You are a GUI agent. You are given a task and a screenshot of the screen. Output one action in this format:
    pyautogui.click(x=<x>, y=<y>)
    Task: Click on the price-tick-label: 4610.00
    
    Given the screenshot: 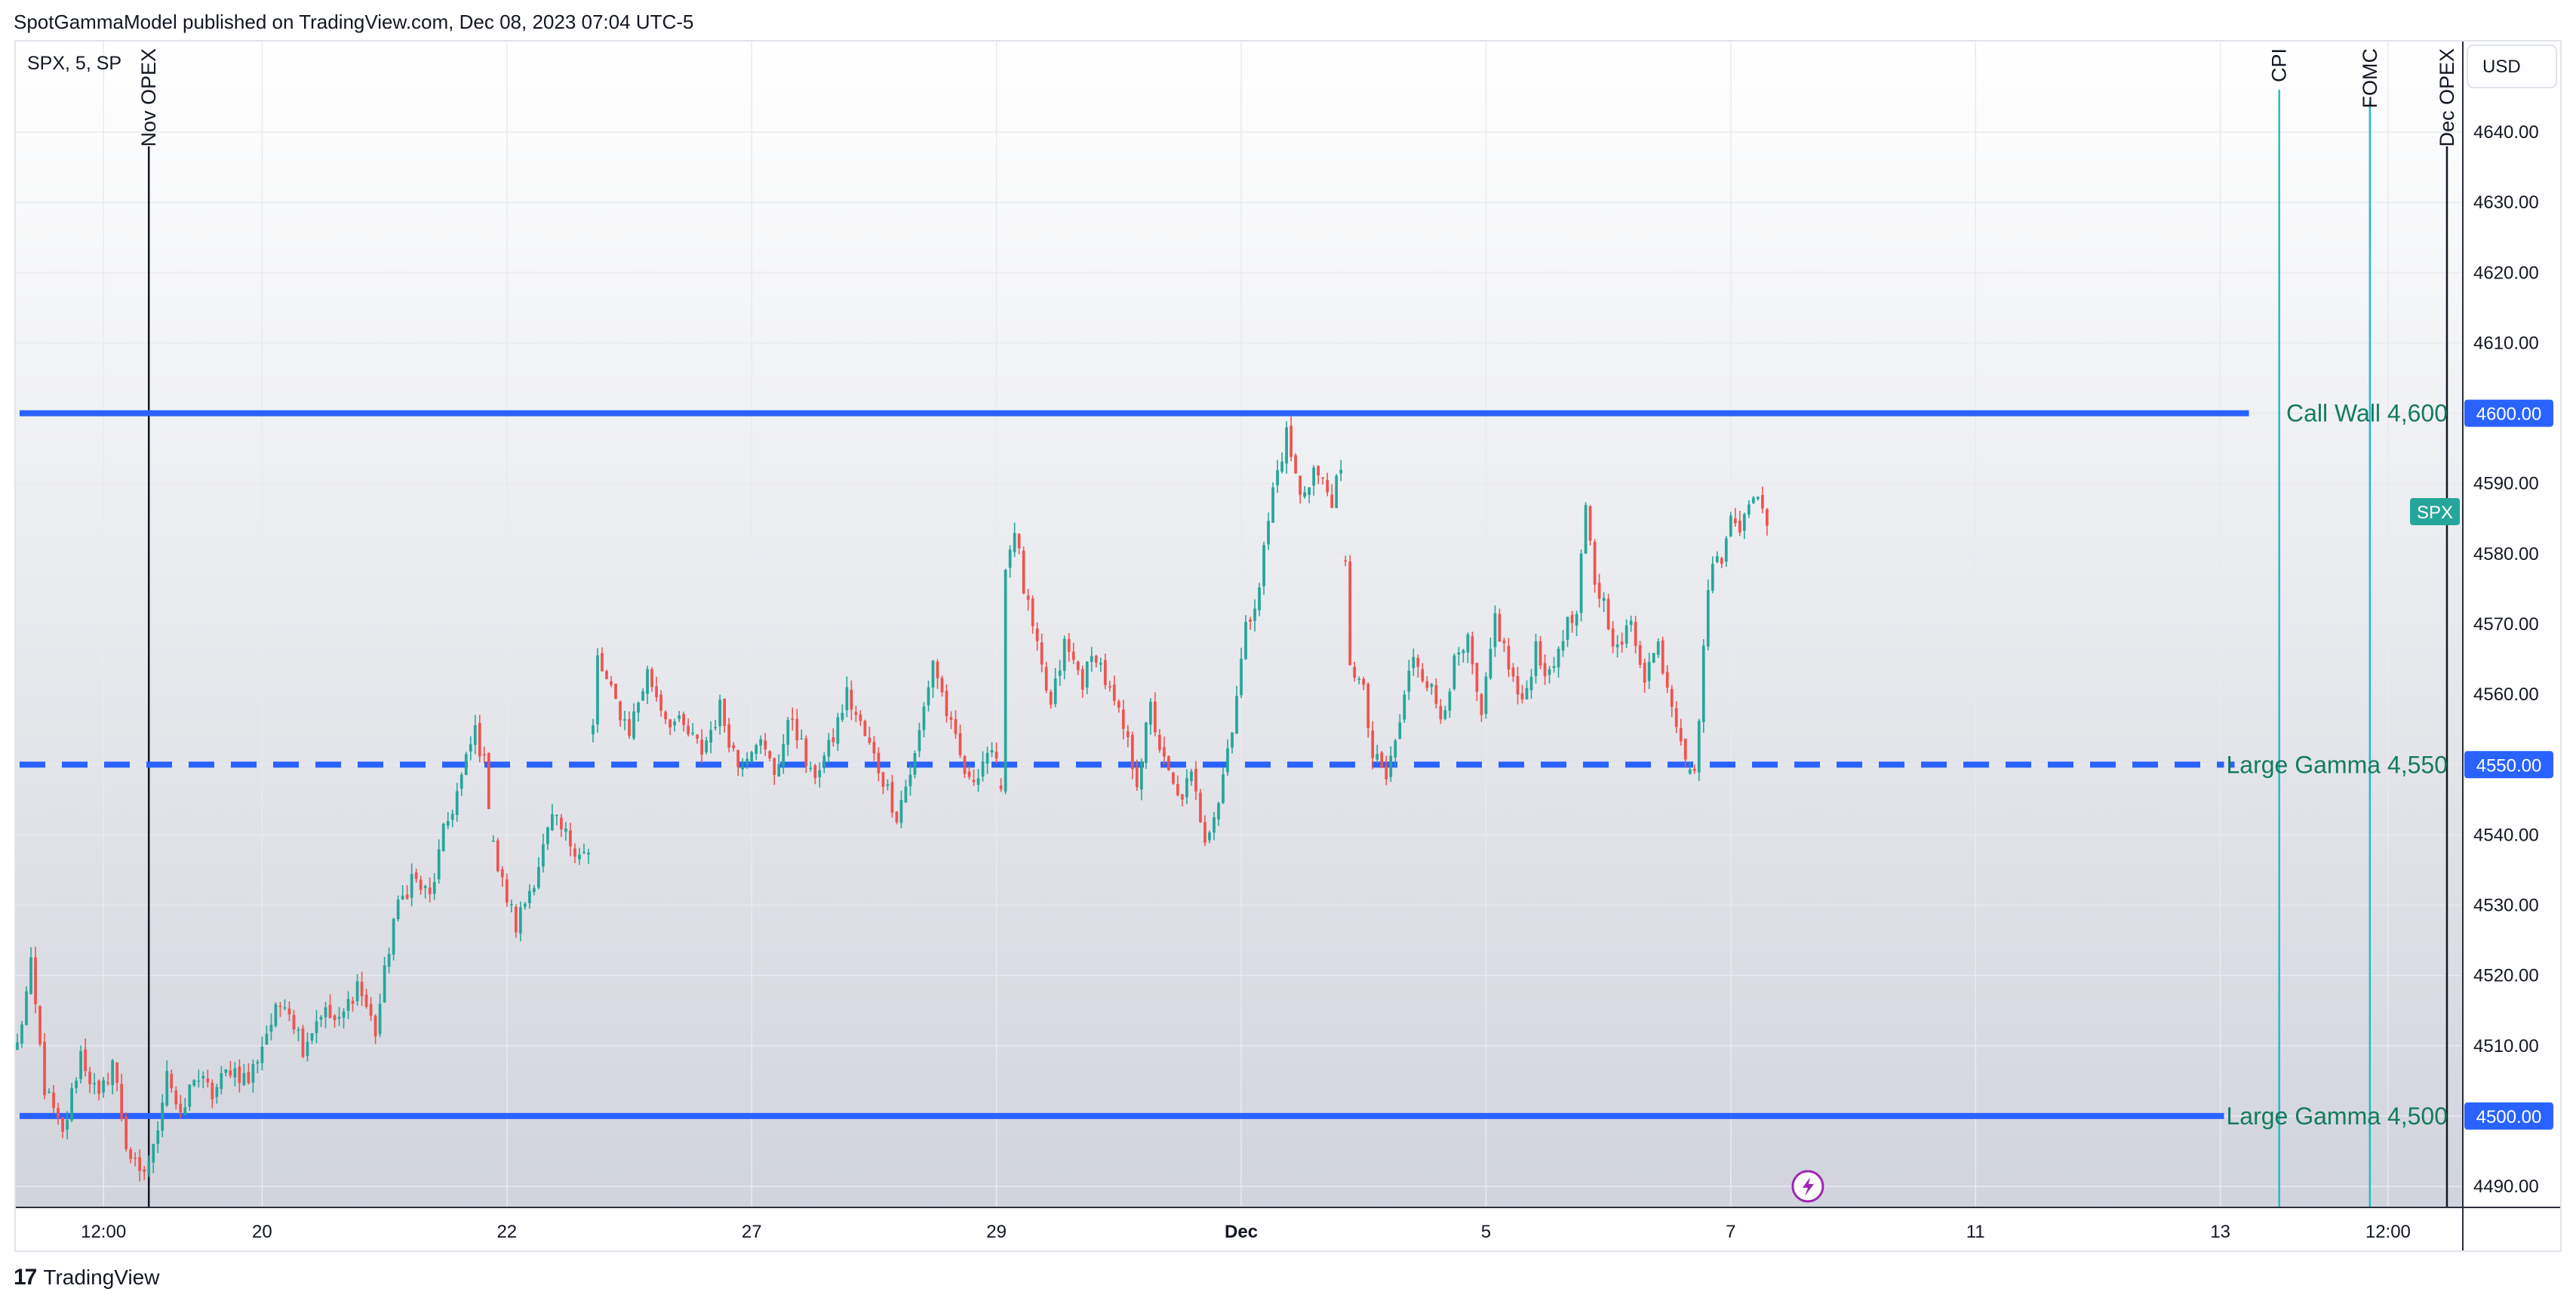 What is the action you would take?
    pyautogui.click(x=2506, y=343)
    